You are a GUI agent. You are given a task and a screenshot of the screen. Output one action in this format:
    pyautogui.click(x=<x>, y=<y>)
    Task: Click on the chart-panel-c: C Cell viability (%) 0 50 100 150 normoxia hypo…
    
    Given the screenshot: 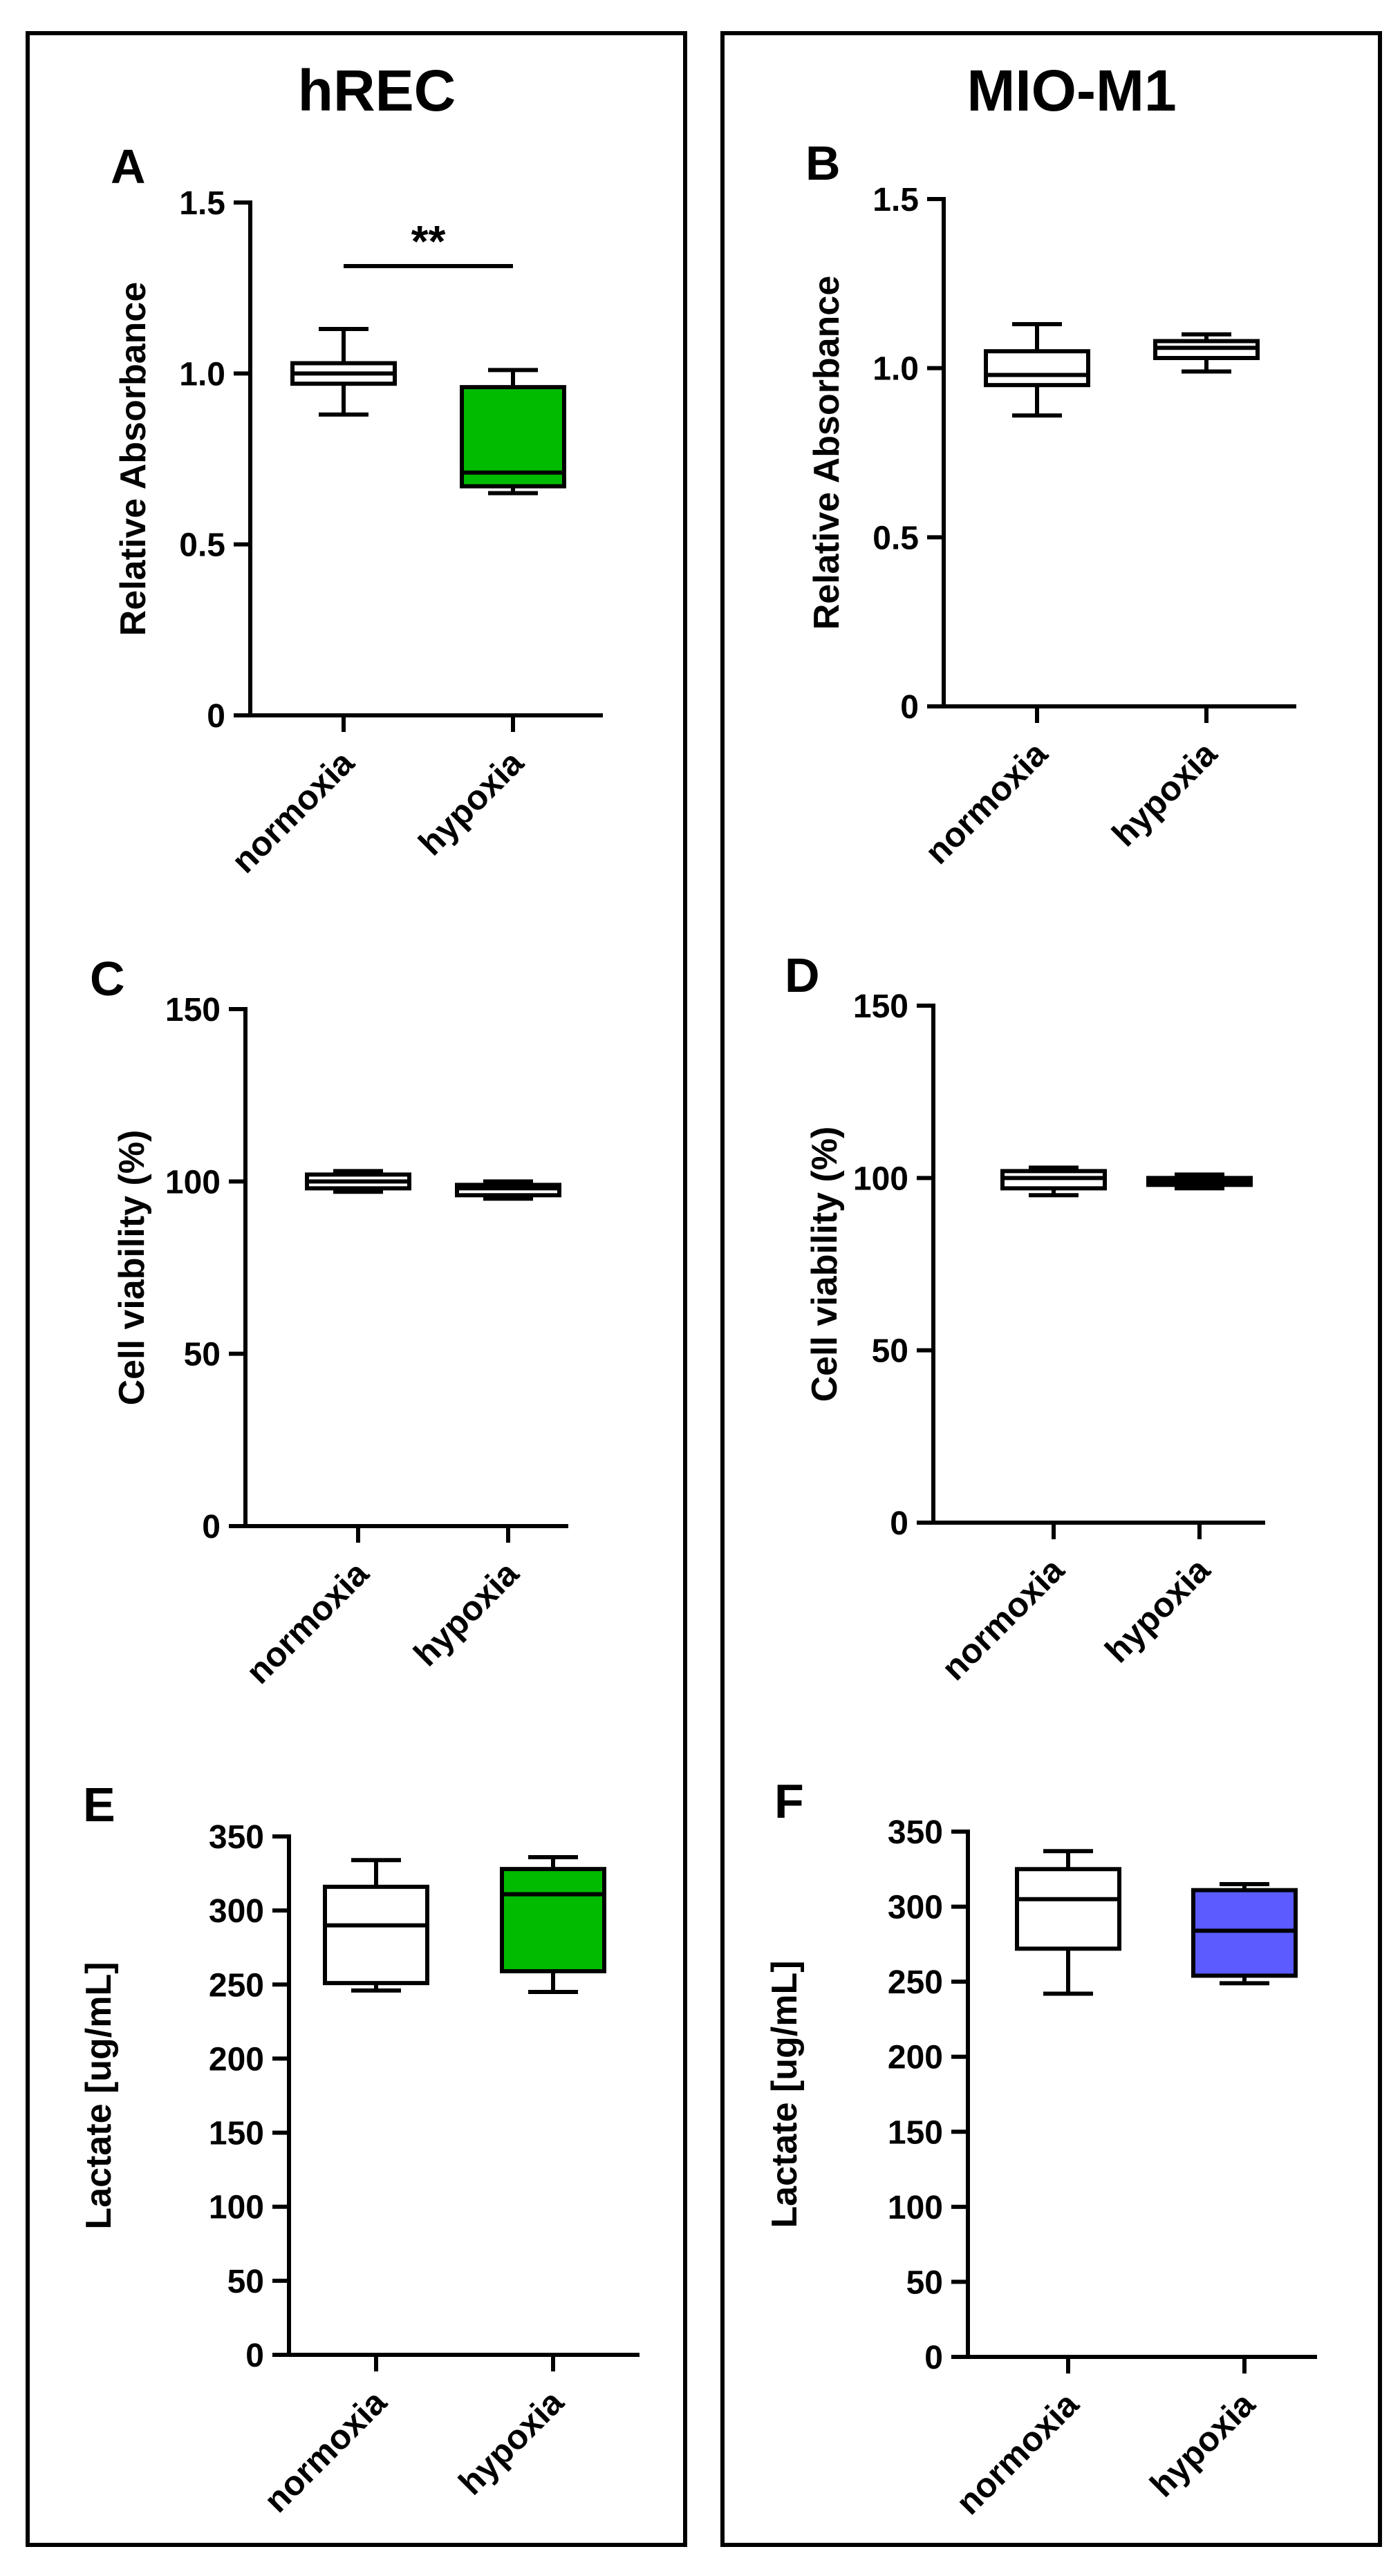 What is the action you would take?
    pyautogui.click(x=329, y=1321)
    